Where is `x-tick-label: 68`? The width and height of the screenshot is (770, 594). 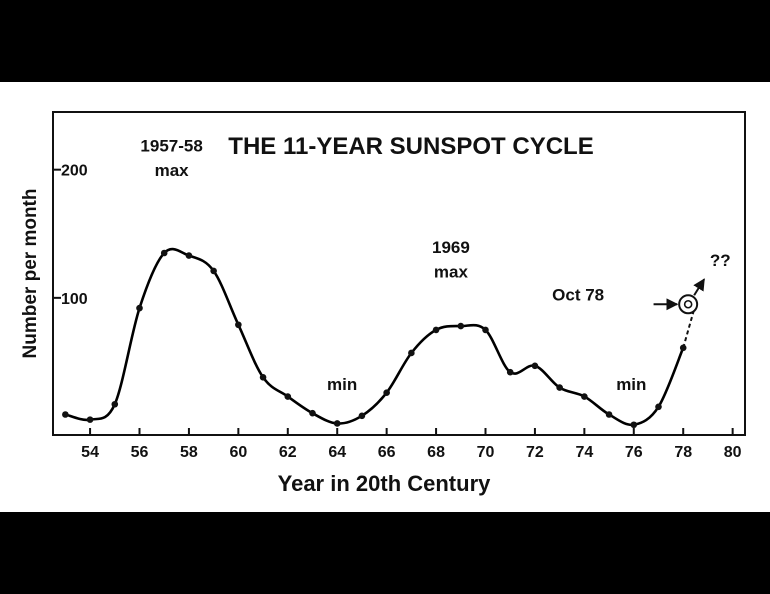
x-tick-label: 68 is located at coordinates (436, 452).